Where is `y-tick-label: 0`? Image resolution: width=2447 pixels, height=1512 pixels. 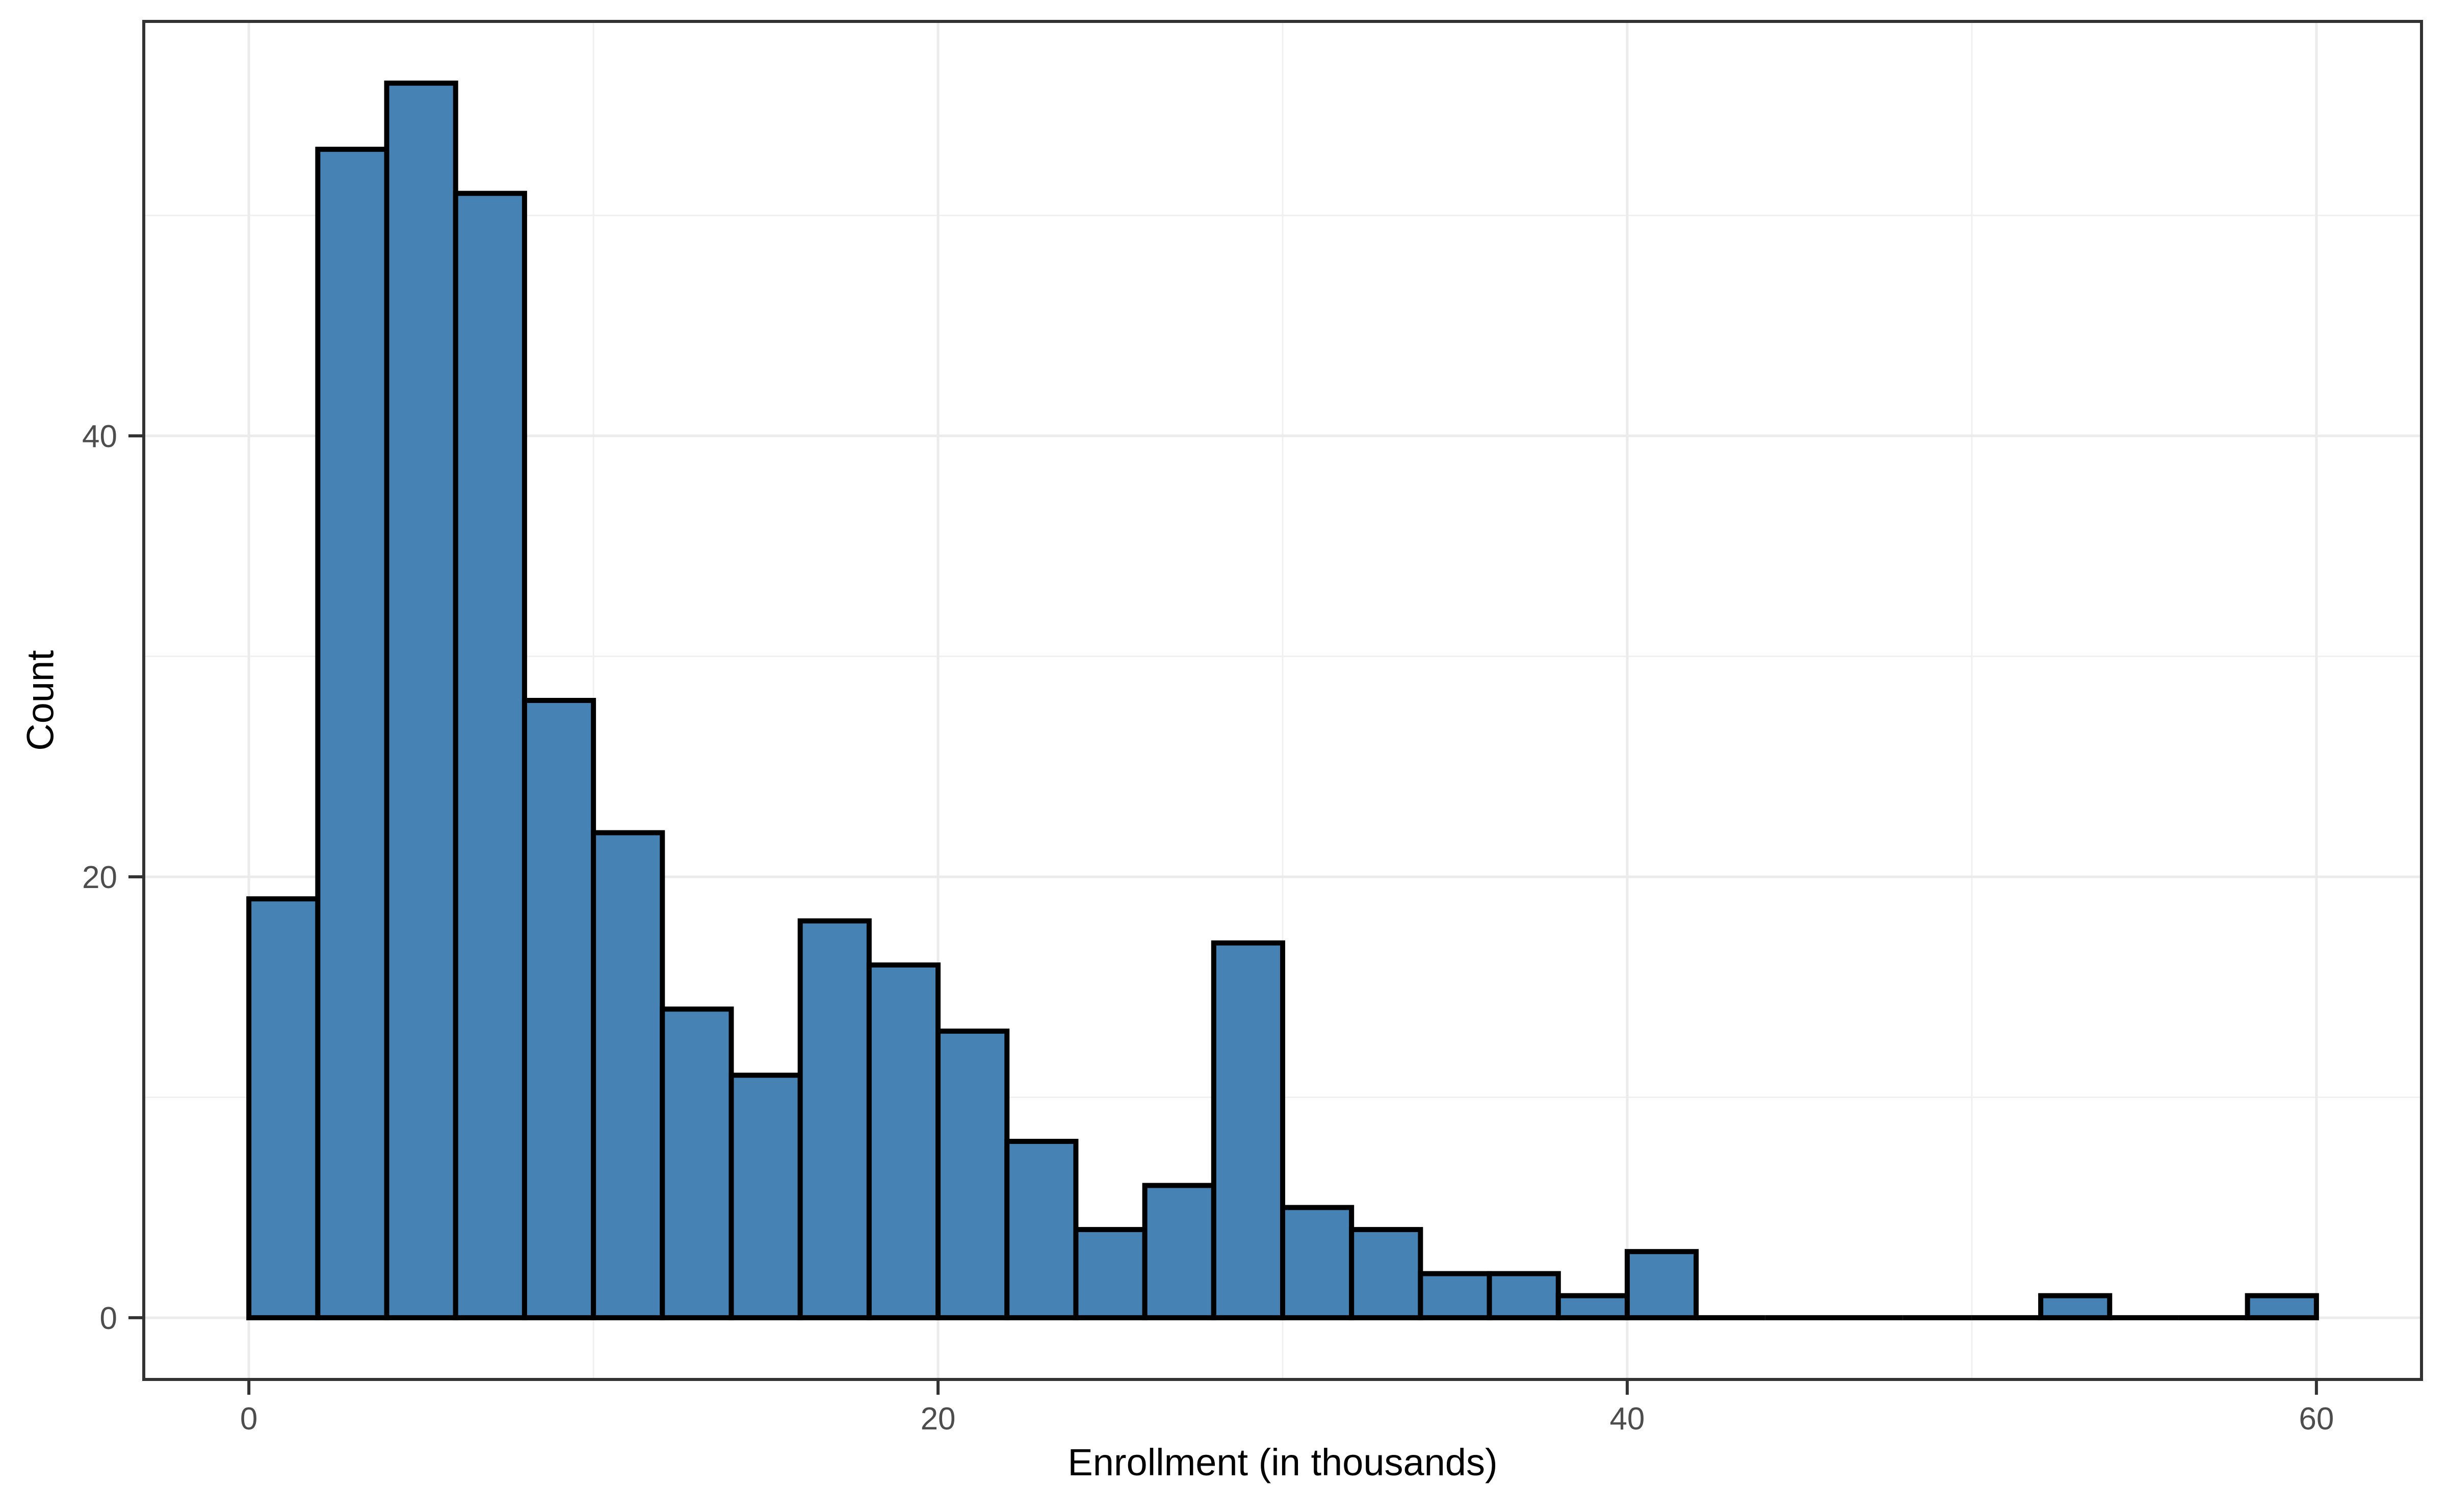
y-tick-label: 0 is located at coordinates (108, 1318).